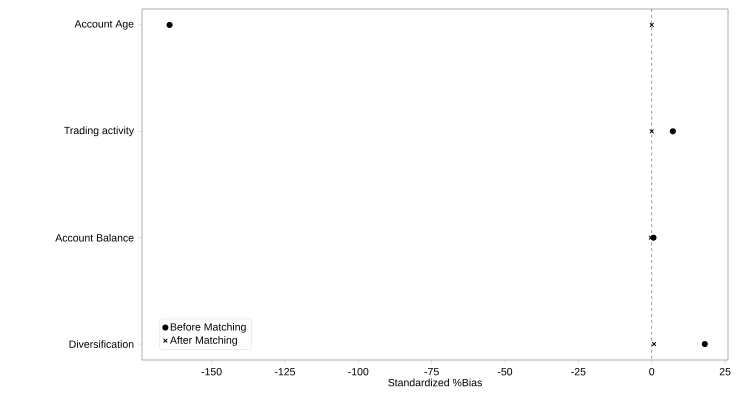 Image resolution: width=740 pixels, height=403 pixels. What do you see at coordinates (203, 341) in the screenshot?
I see `legend-label: After Matching` at bounding box center [203, 341].